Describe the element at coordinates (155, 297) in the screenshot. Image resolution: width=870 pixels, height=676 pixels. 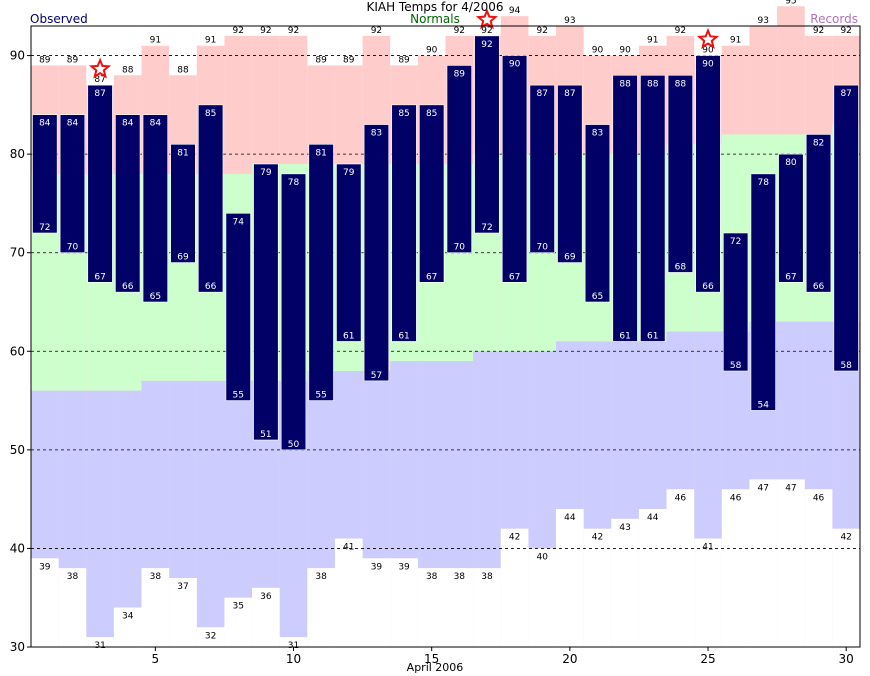
I see `observed-low-label: 65` at that location.